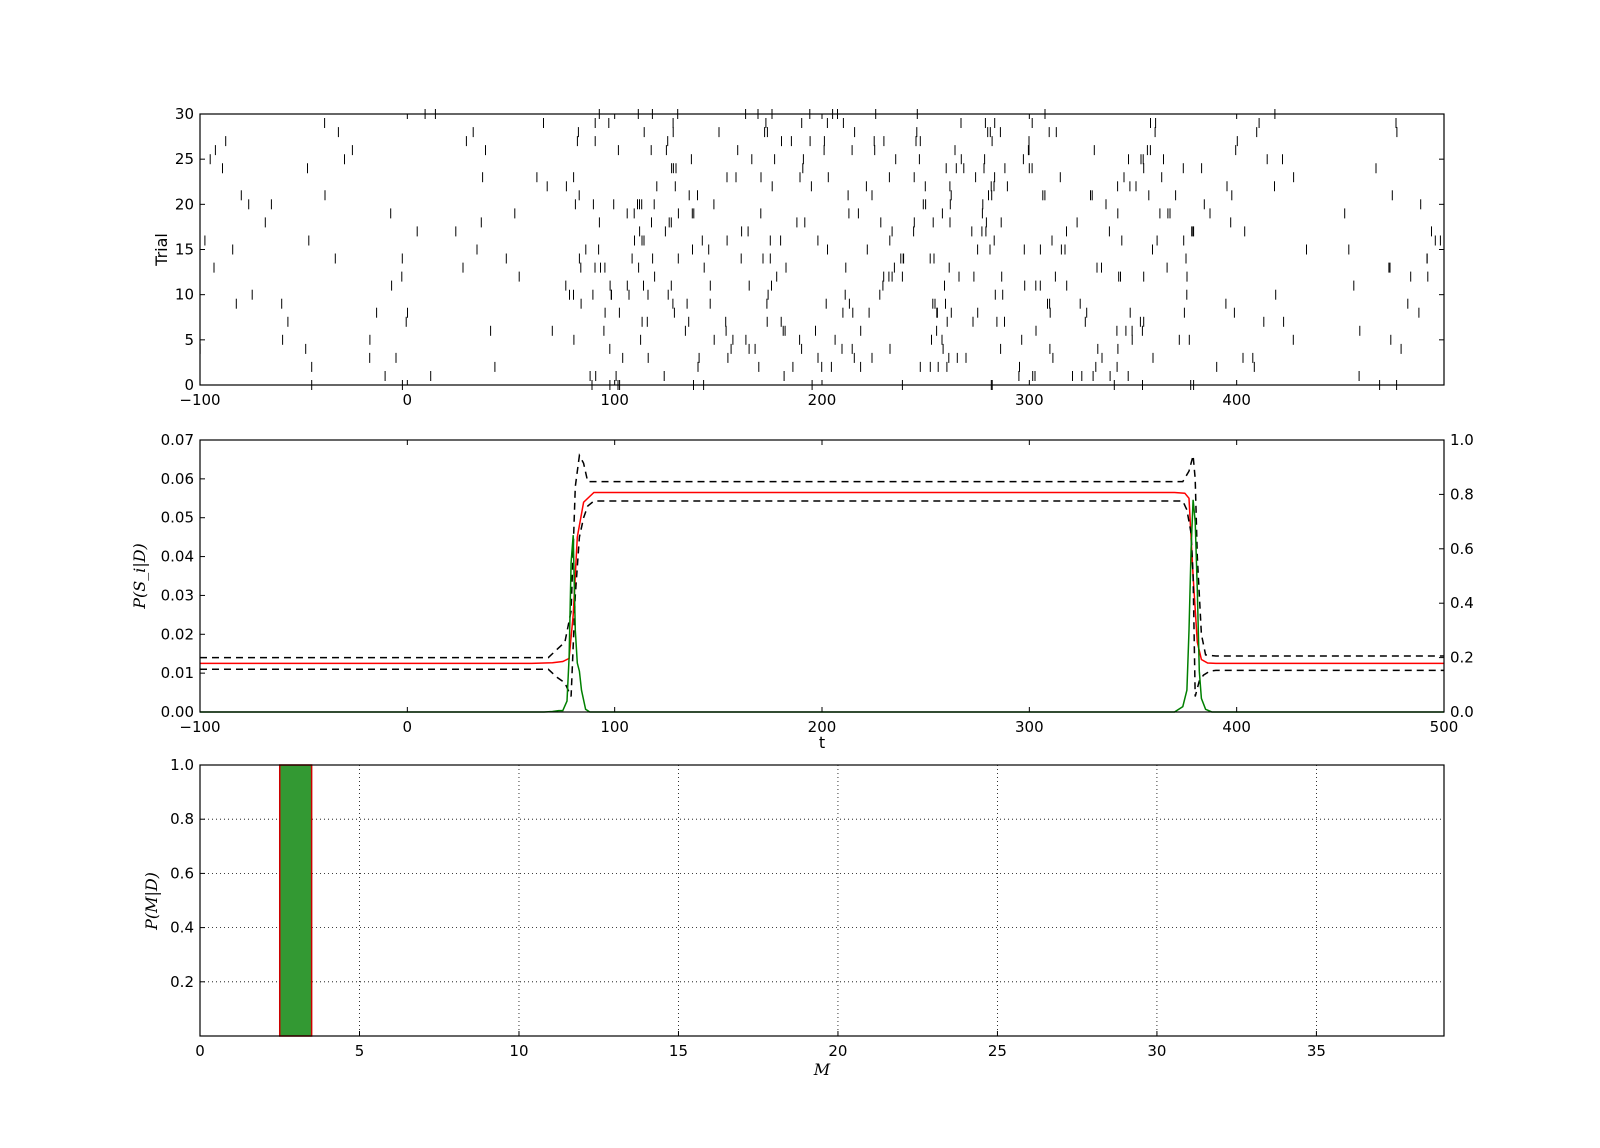 This screenshot has width=1600, height=1148. Describe the element at coordinates (678, 1051) in the screenshot. I see `x-tick-label: 15` at that location.